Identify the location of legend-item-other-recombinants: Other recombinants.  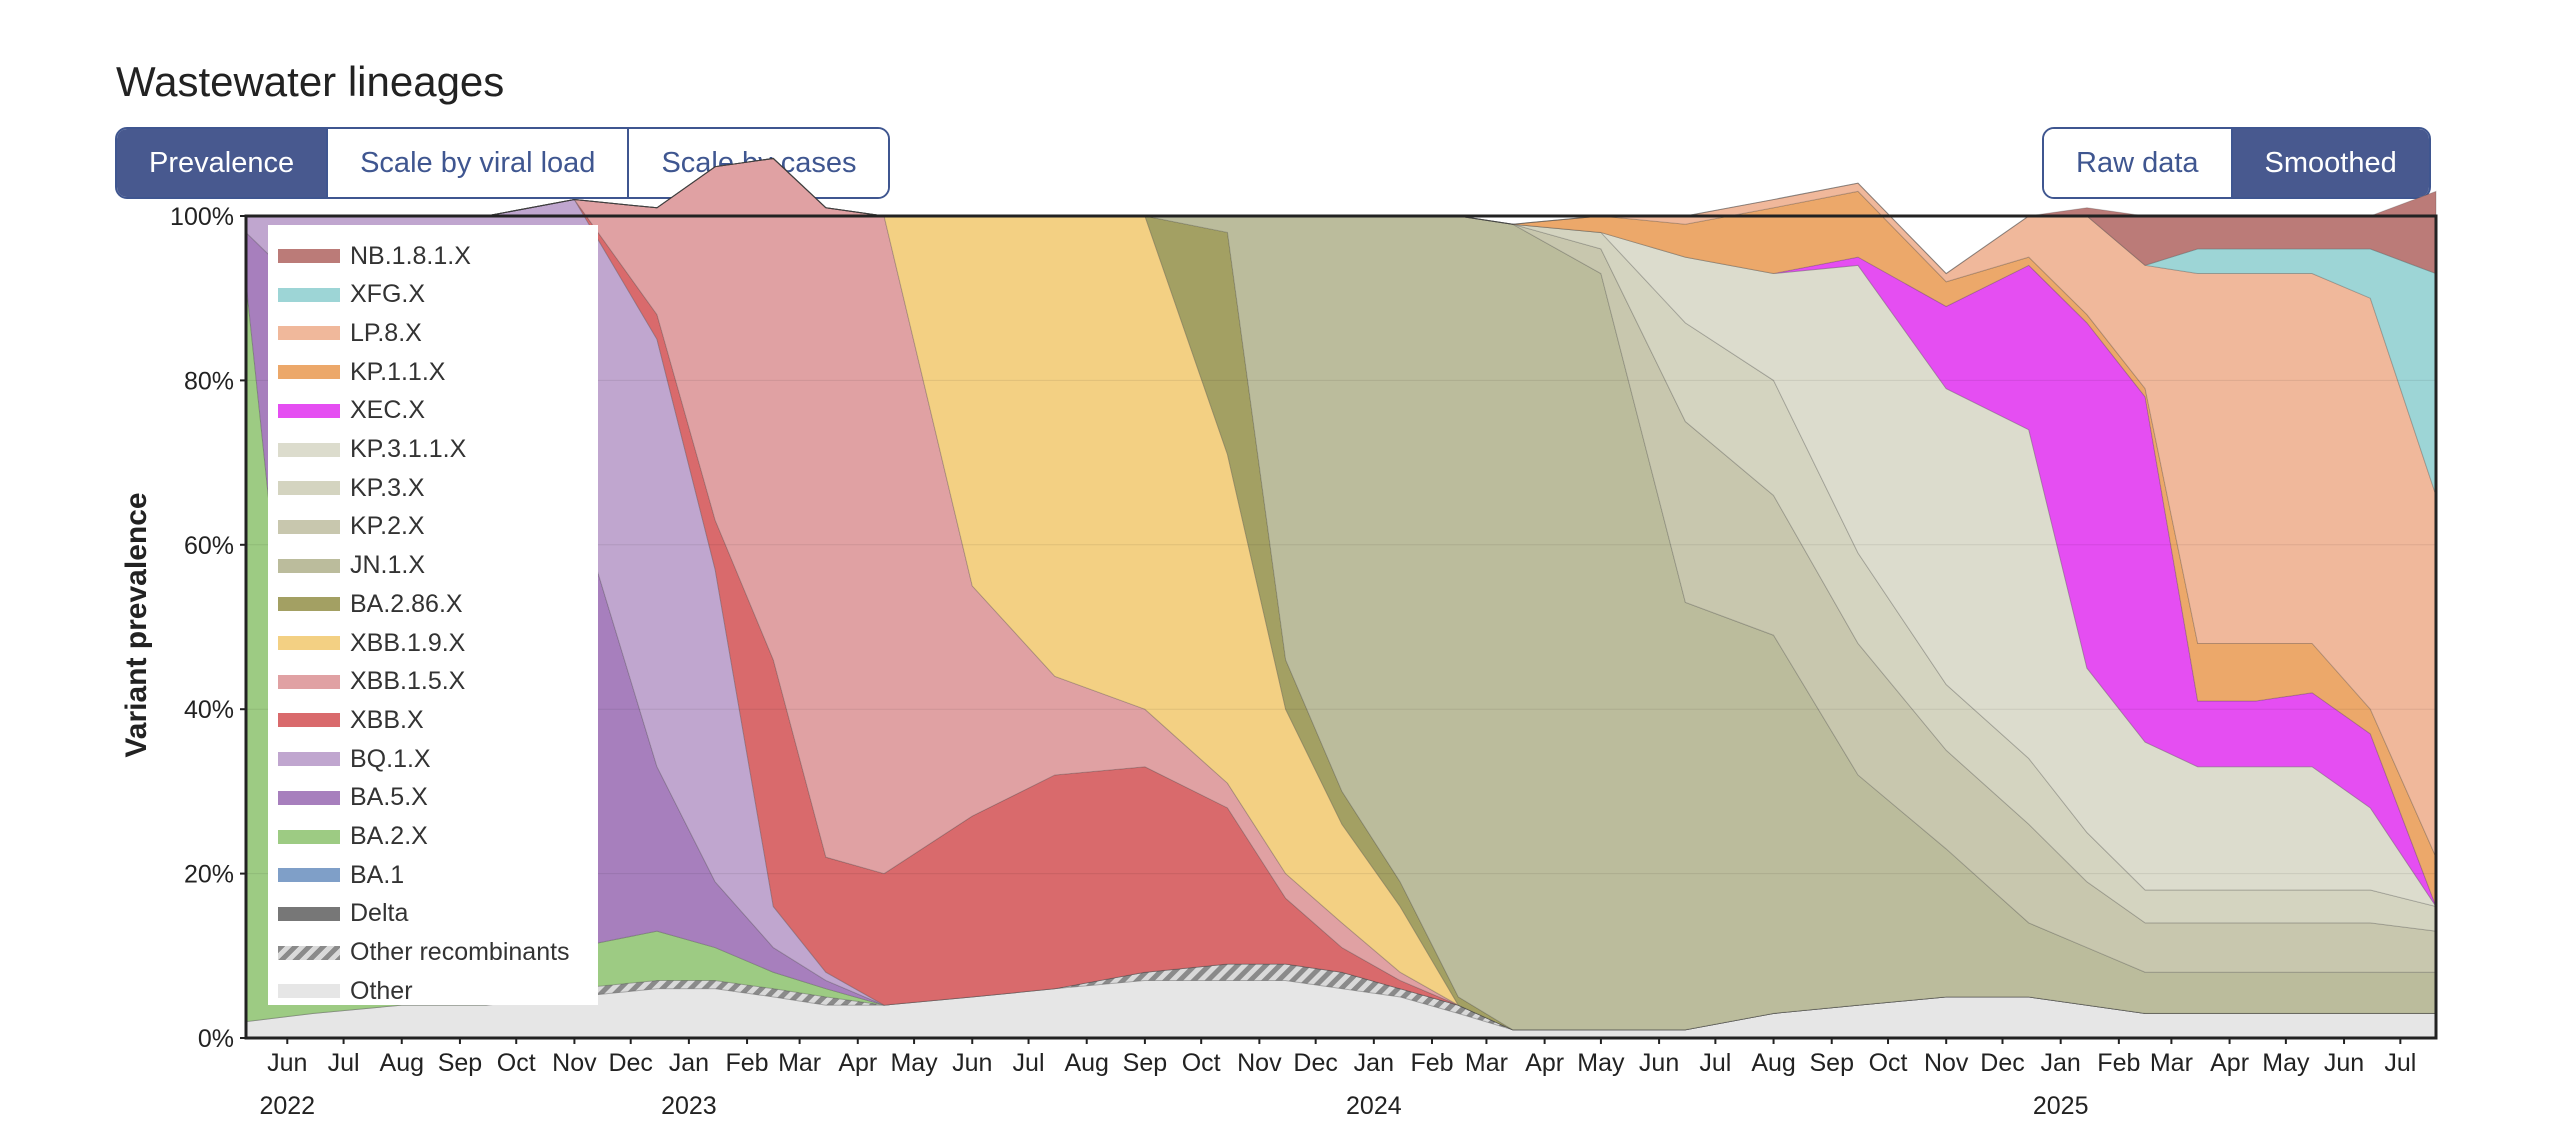
(424, 953).